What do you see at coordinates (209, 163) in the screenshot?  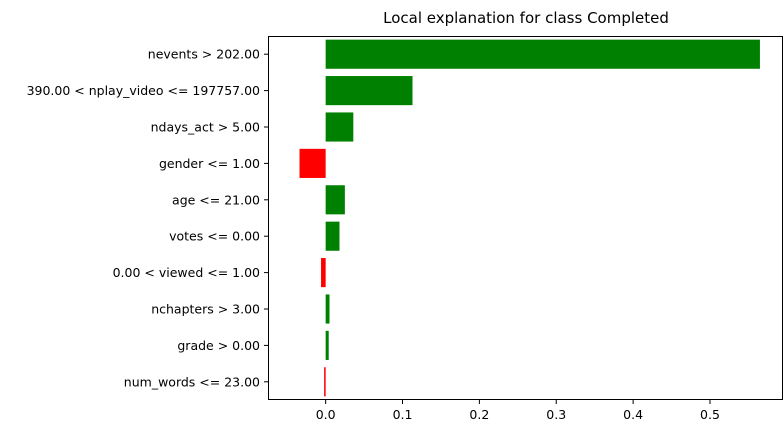 I see `y-tick-label-3: gender <= 1.00` at bounding box center [209, 163].